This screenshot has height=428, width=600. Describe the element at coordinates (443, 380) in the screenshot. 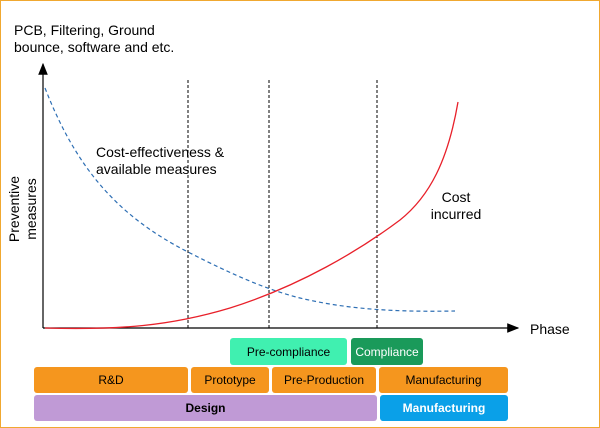

I see `phase-box-manufacturing: Manufacturing` at that location.